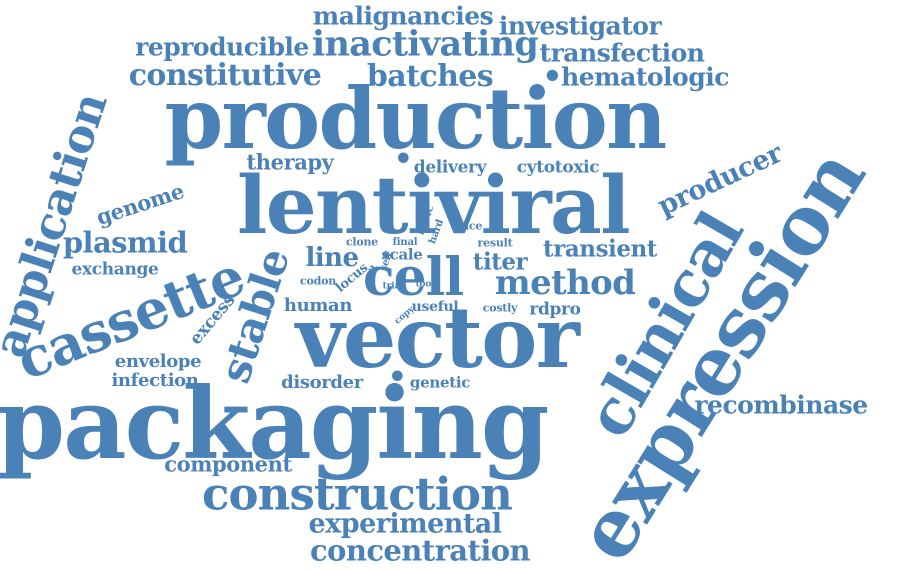 The width and height of the screenshot is (900, 570). I want to click on word-reproducible: reproducible, so click(222, 47).